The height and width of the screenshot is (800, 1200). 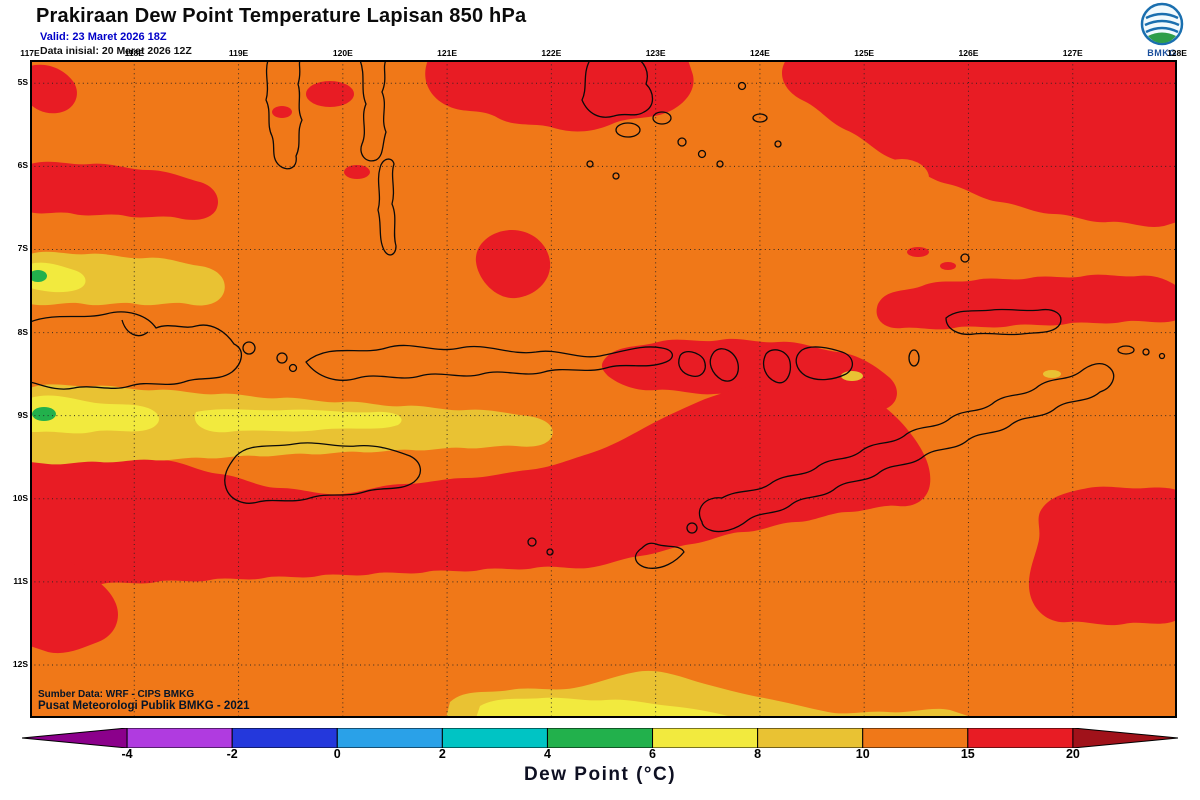 I want to click on bmkg-logo-icon, so click(x=1162, y=24).